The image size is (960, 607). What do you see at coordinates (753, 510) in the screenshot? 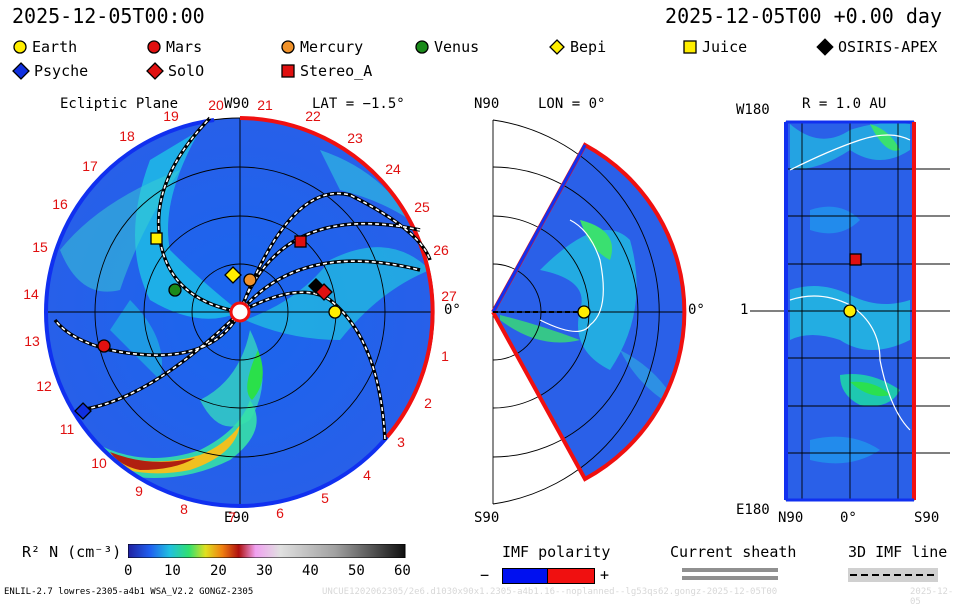
I see `map-bottom-left-label: E180` at bounding box center [753, 510].